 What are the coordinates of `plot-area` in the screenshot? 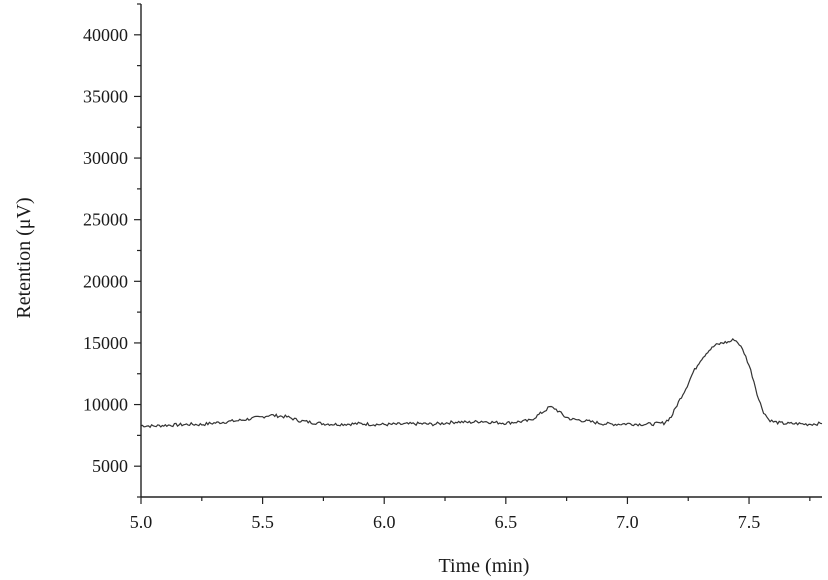 It's located at (481, 383).